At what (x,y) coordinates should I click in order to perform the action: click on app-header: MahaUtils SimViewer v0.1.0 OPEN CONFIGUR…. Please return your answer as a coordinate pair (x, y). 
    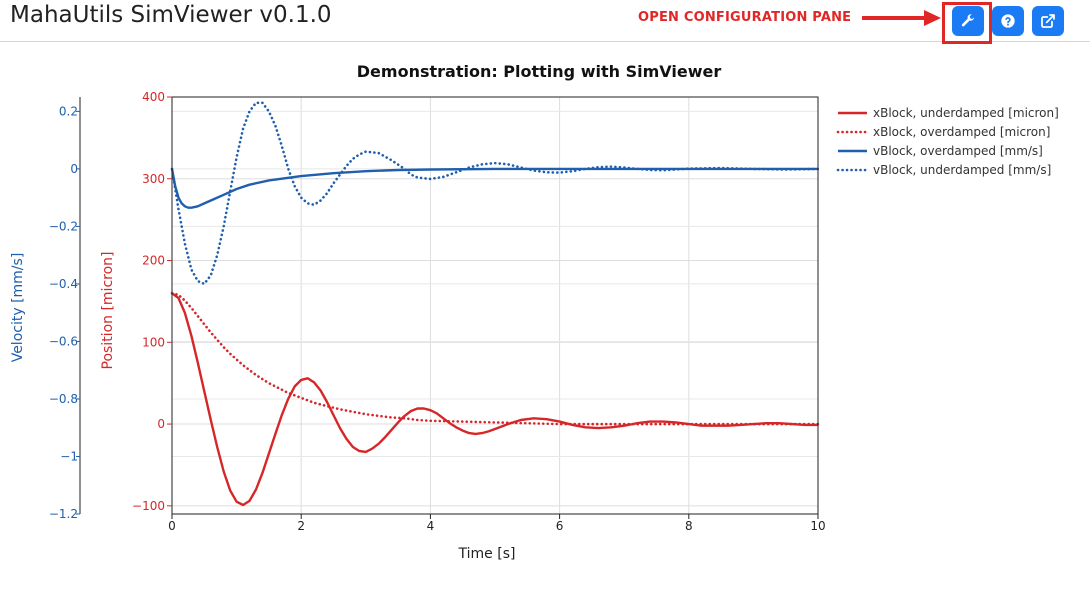
    Looking at the image, I should click on (545, 22).